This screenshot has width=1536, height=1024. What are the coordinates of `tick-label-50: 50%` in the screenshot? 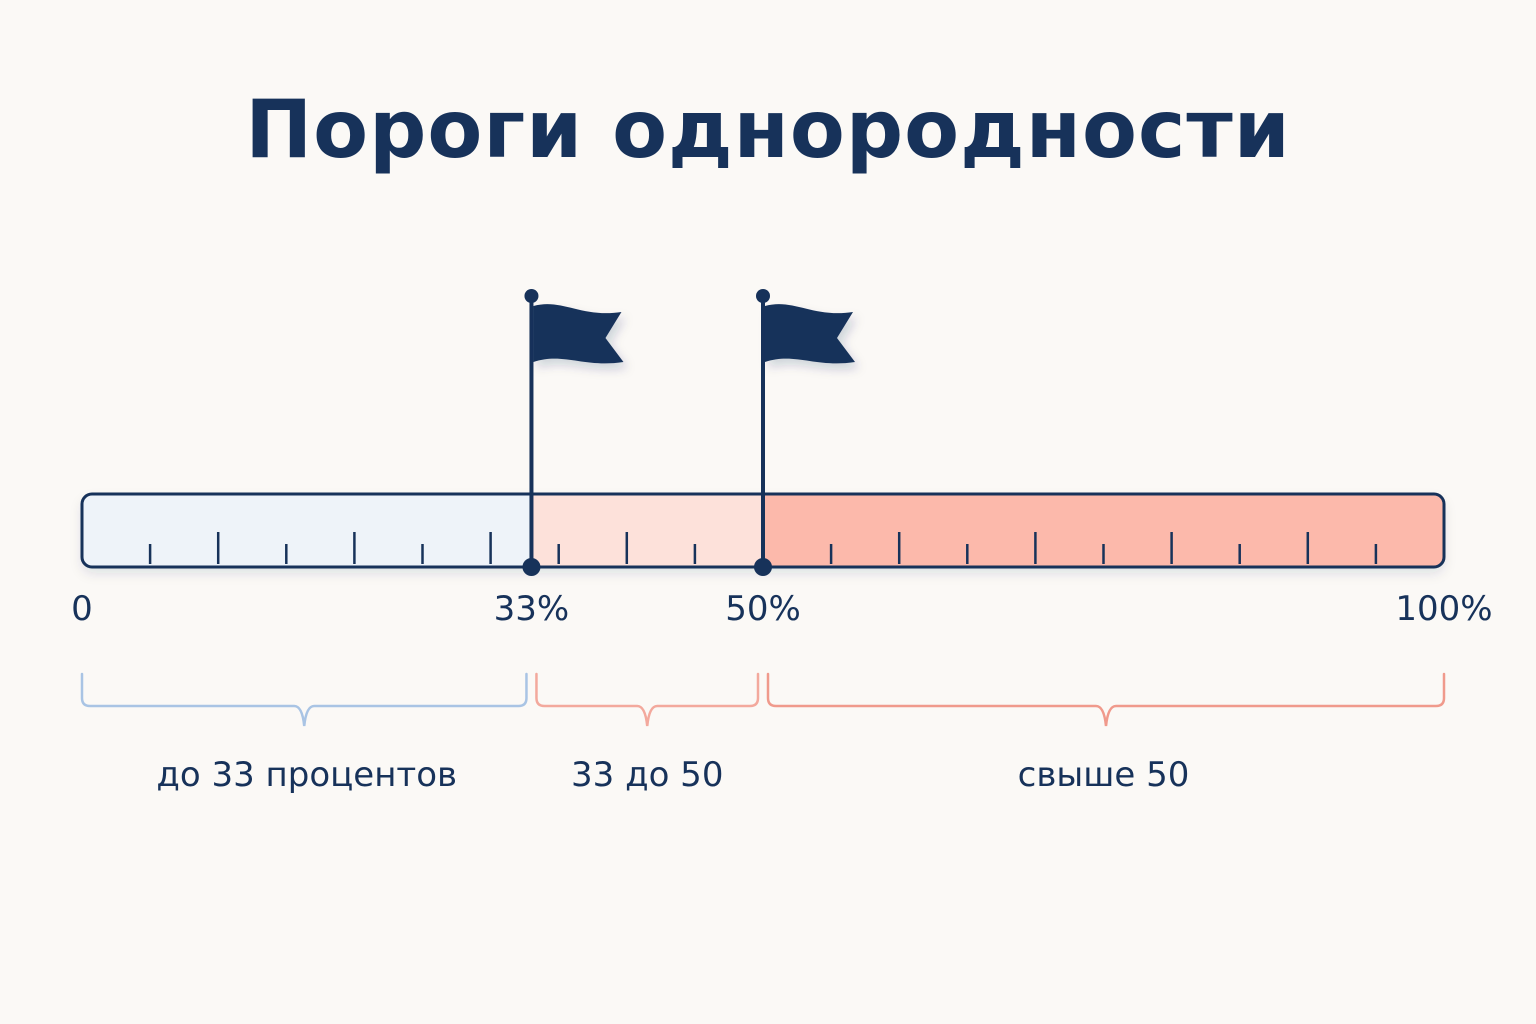 It's located at (763, 609).